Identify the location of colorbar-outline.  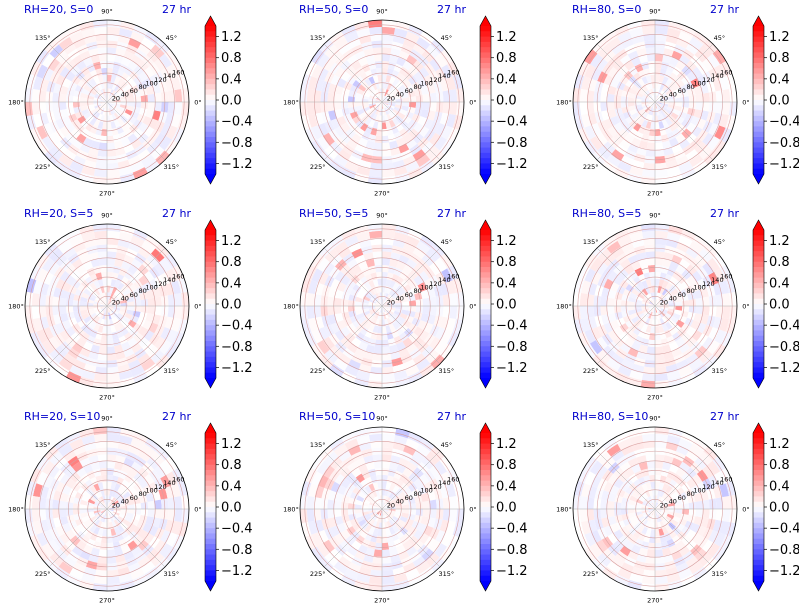
(758, 100).